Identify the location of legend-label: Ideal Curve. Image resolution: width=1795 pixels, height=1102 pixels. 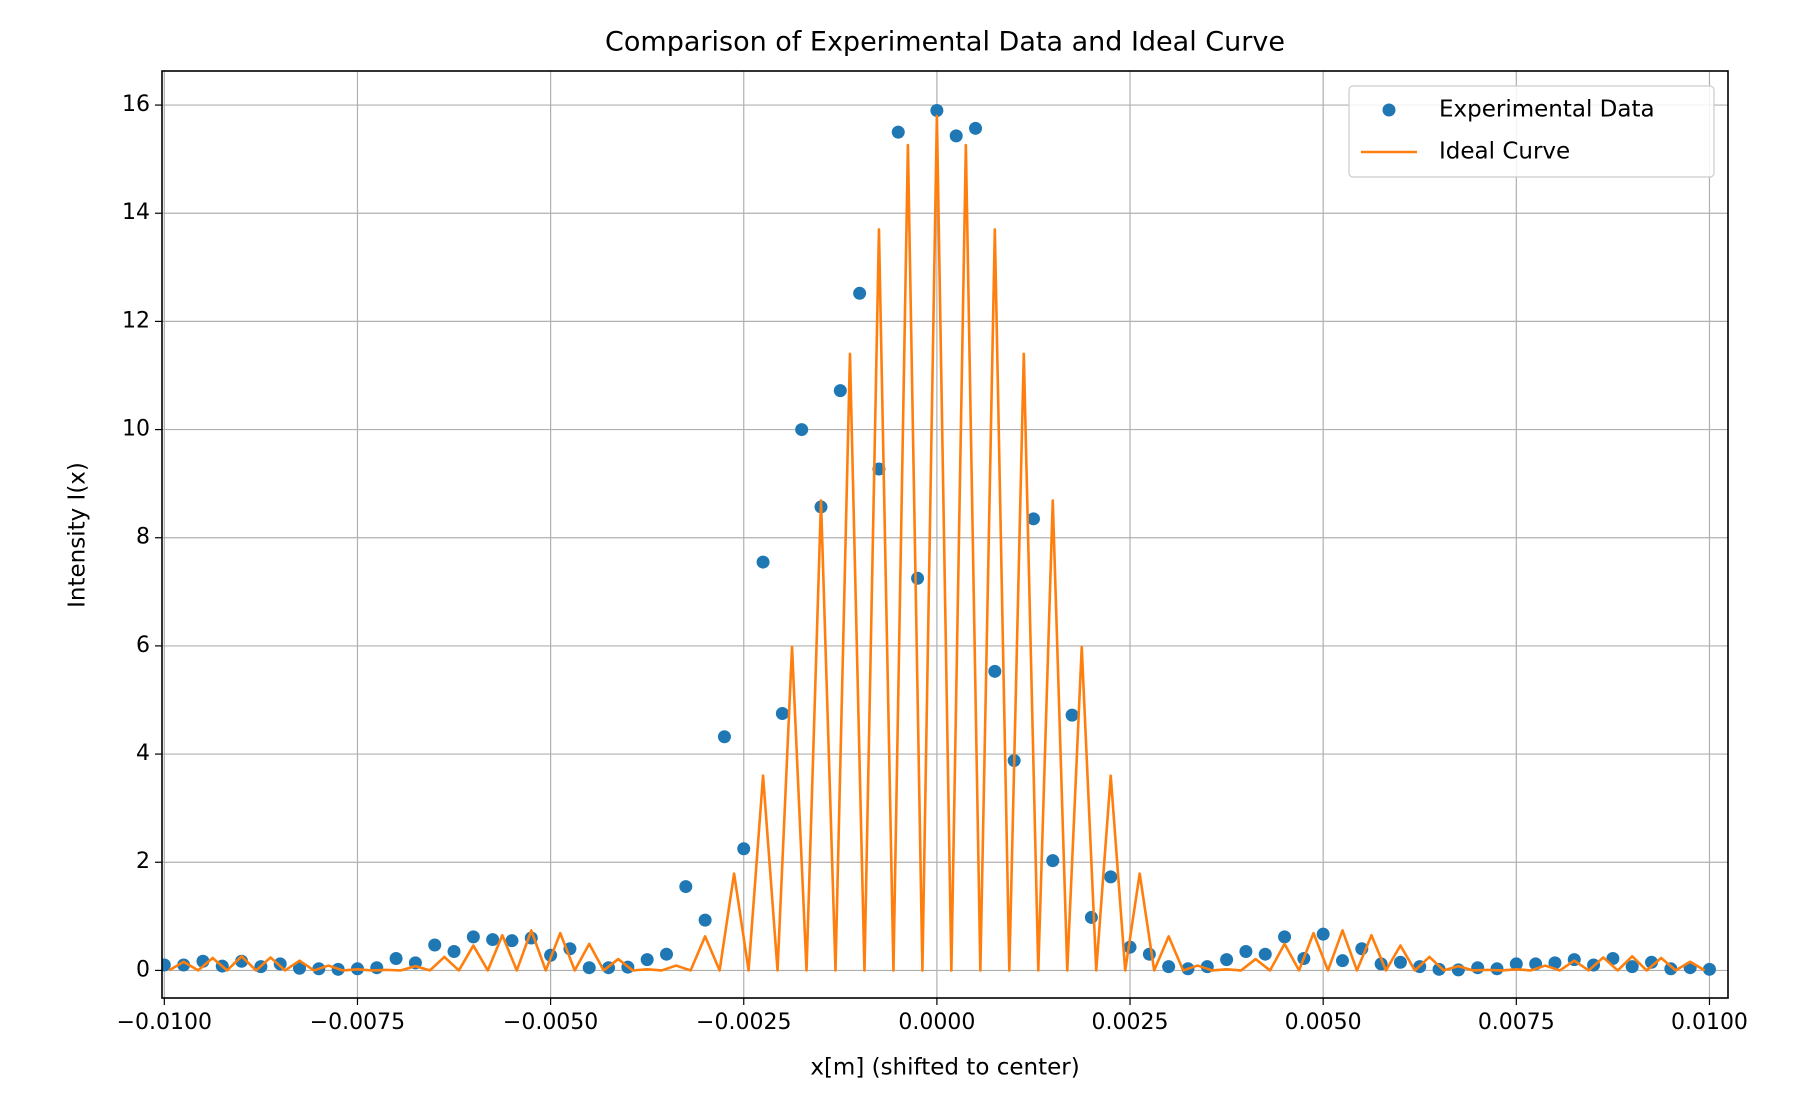
(1504, 152).